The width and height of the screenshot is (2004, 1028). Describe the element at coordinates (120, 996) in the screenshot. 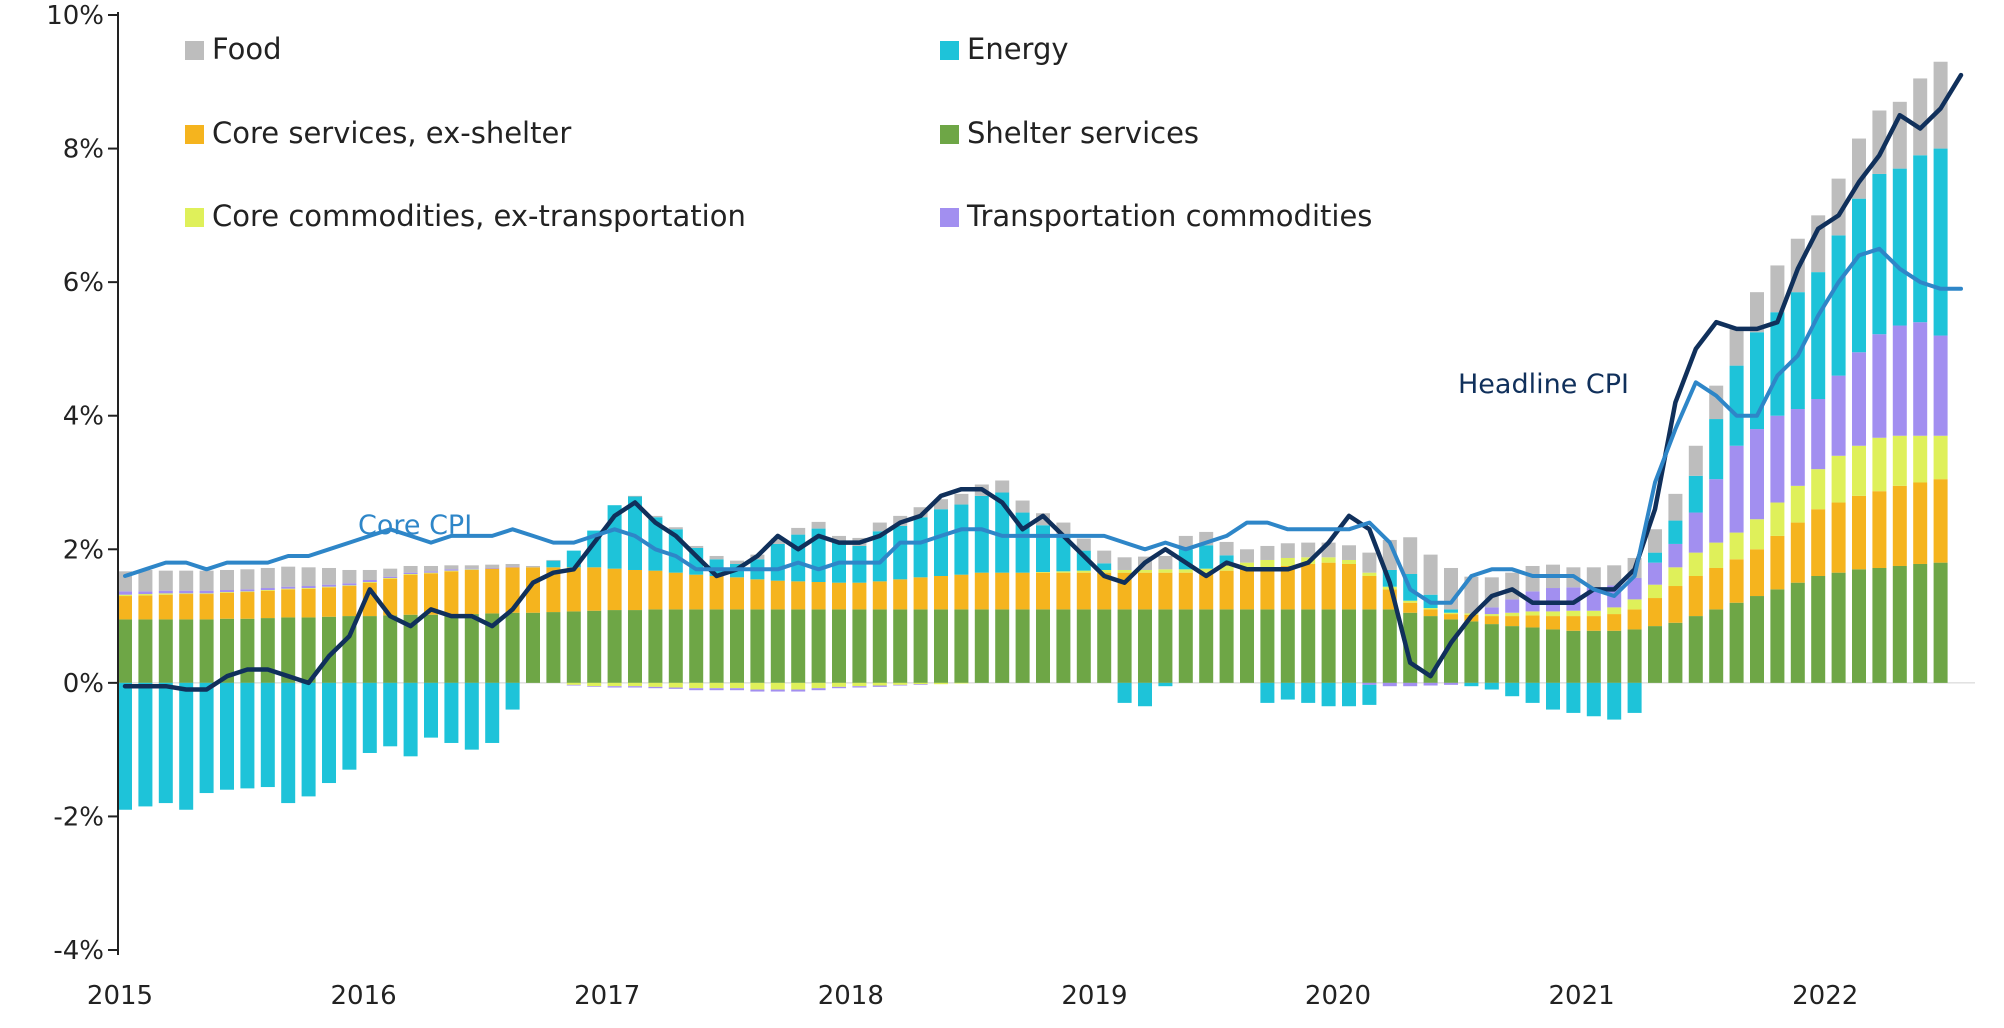

I see `x-tick-label: 2015` at that location.